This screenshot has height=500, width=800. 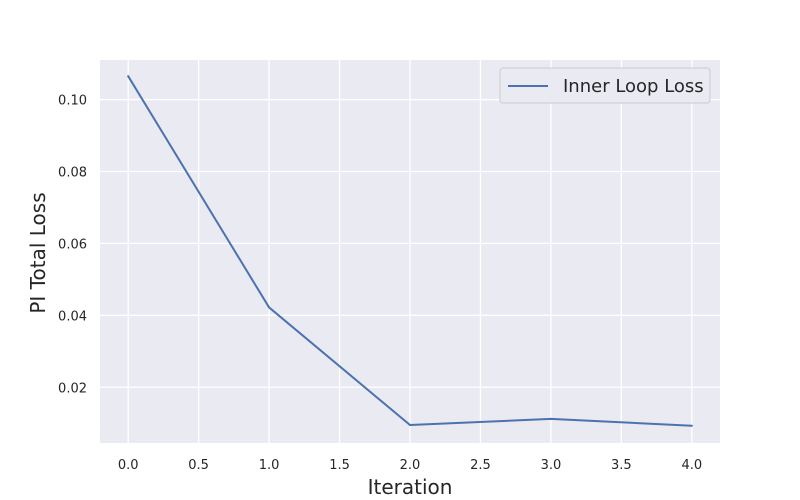 I want to click on x-tick-label: 0.0, so click(x=128, y=465).